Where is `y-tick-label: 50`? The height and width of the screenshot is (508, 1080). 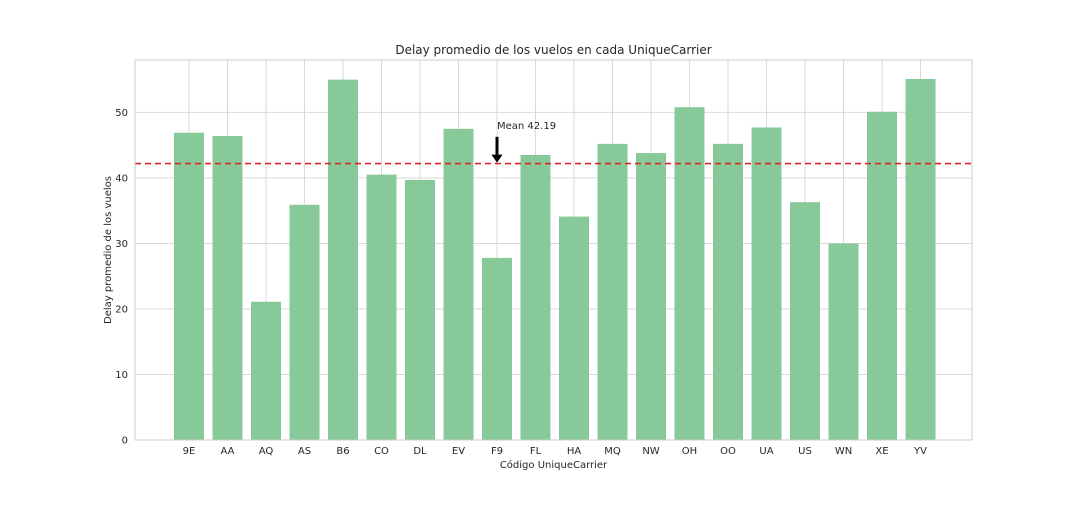 y-tick-label: 50 is located at coordinates (121, 113).